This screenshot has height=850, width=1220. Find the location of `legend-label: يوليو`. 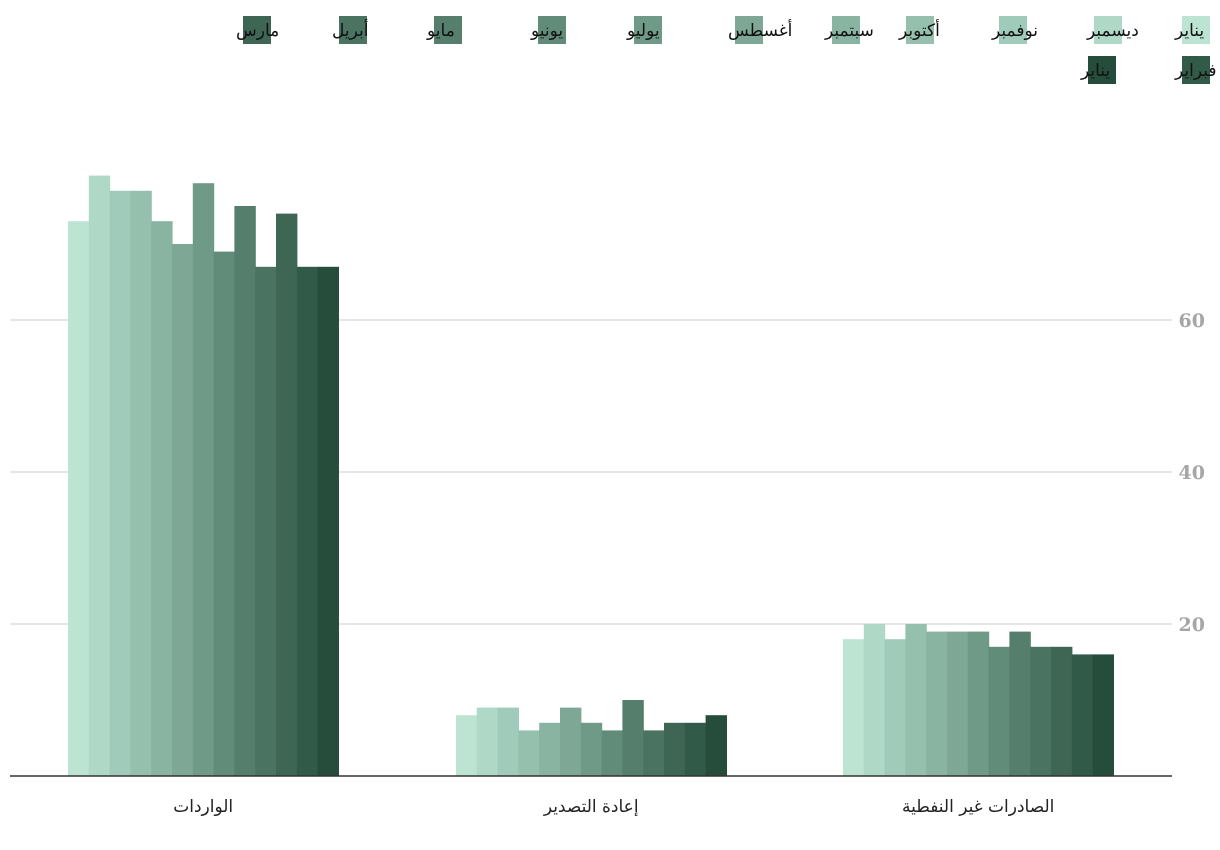

legend-label: يوليو is located at coordinates (643, 31).